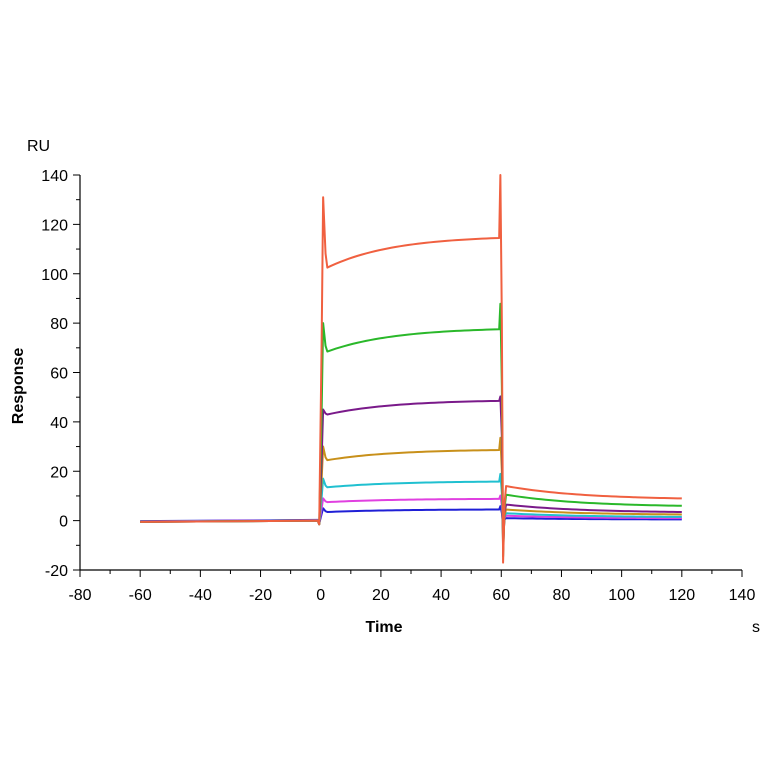 The image size is (764, 769). I want to click on x-tick-label: 0, so click(320, 595).